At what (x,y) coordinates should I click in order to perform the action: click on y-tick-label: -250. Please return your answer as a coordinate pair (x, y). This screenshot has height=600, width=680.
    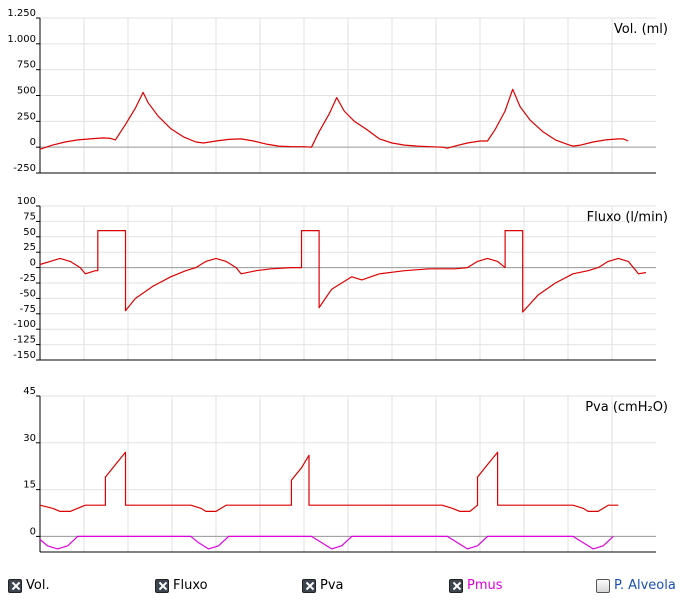
    Looking at the image, I should click on (24, 168).